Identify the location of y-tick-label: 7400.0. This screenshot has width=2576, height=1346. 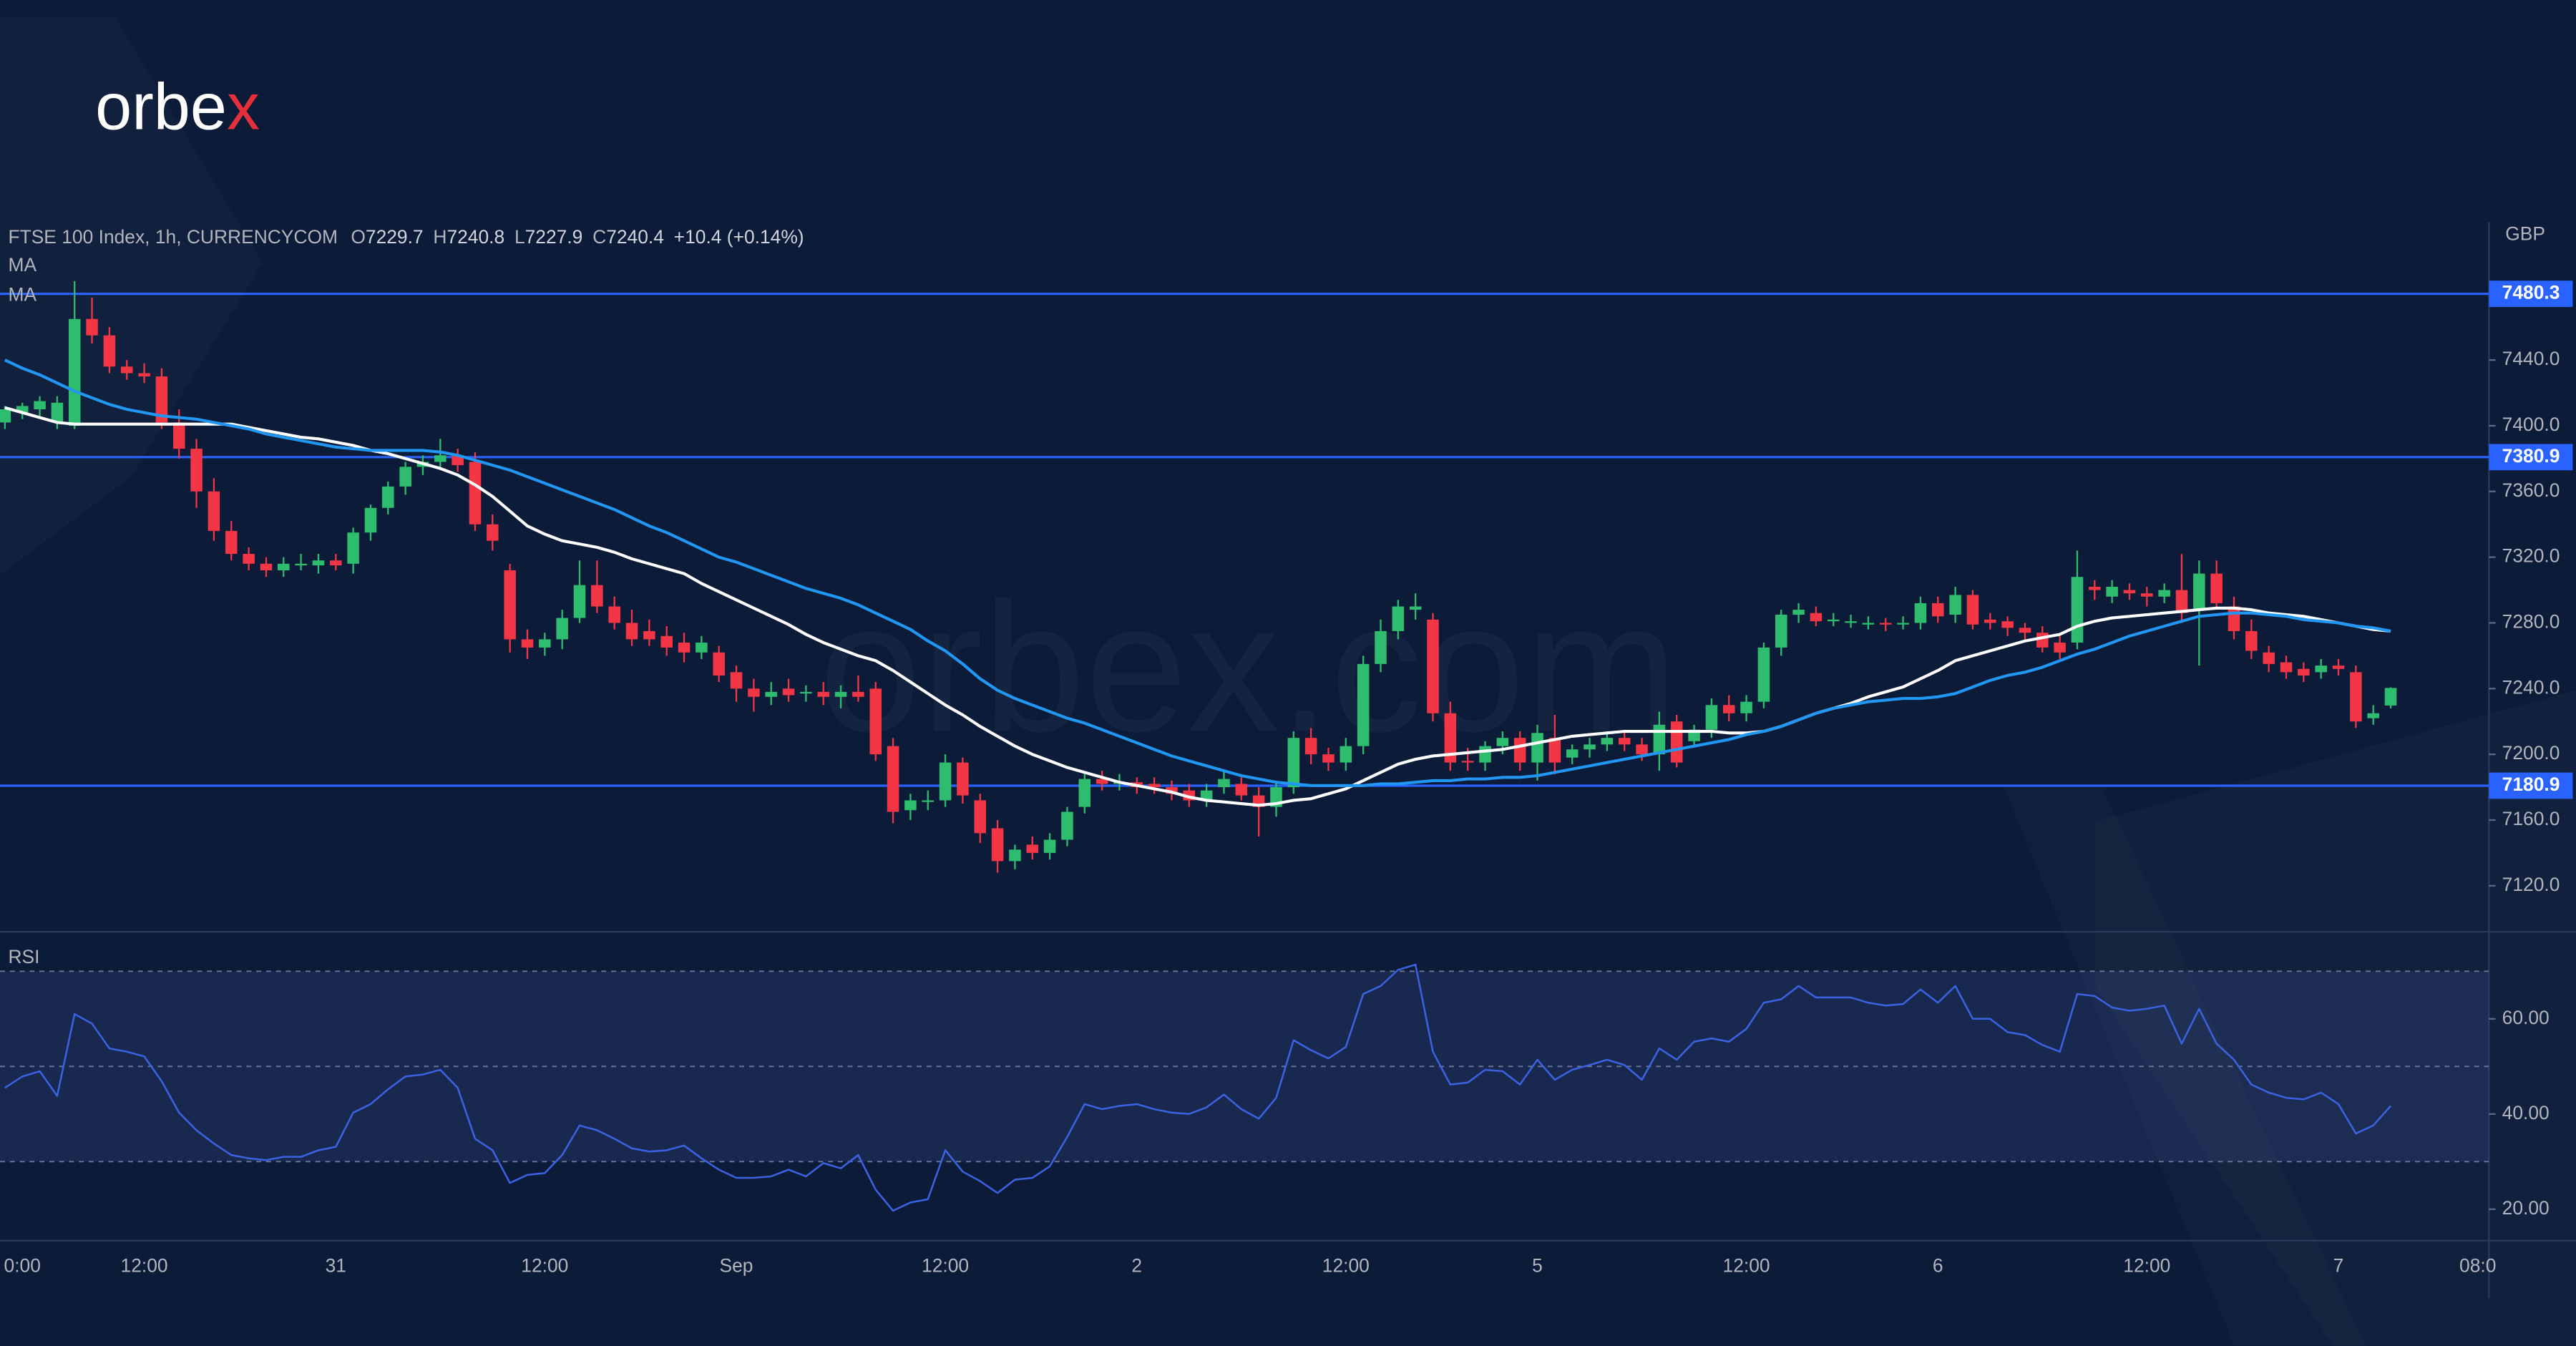
(2531, 424).